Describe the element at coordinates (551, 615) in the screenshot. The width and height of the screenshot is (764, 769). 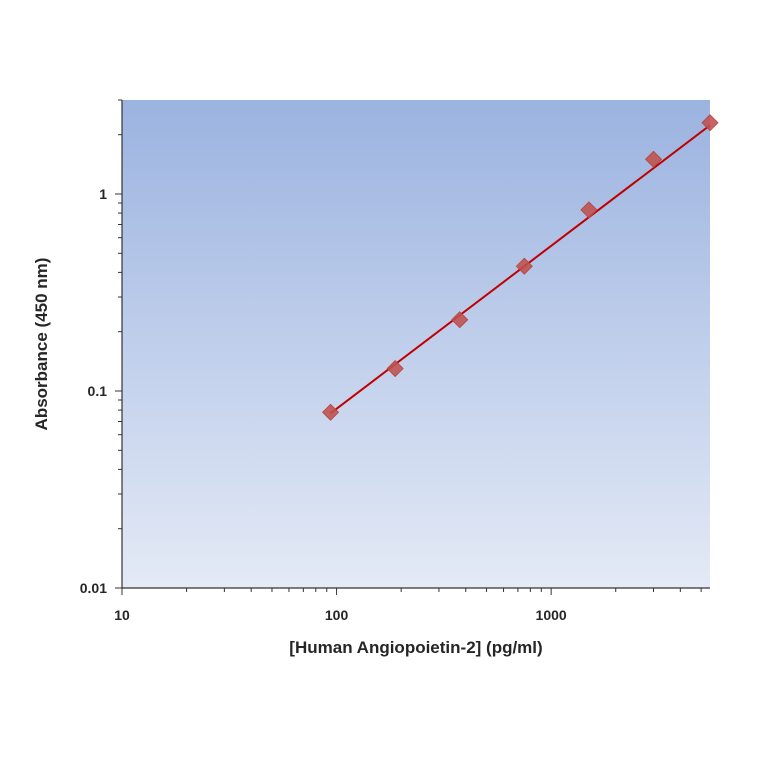
I see `x-tick-label: 1000` at that location.